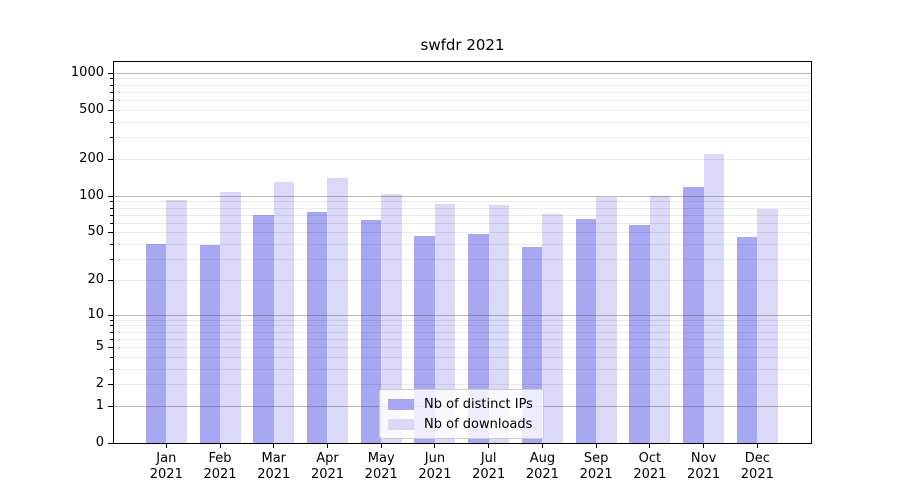 The width and height of the screenshot is (900, 500). Describe the element at coordinates (230, 317) in the screenshot. I see `bar-downloads-feb` at that location.